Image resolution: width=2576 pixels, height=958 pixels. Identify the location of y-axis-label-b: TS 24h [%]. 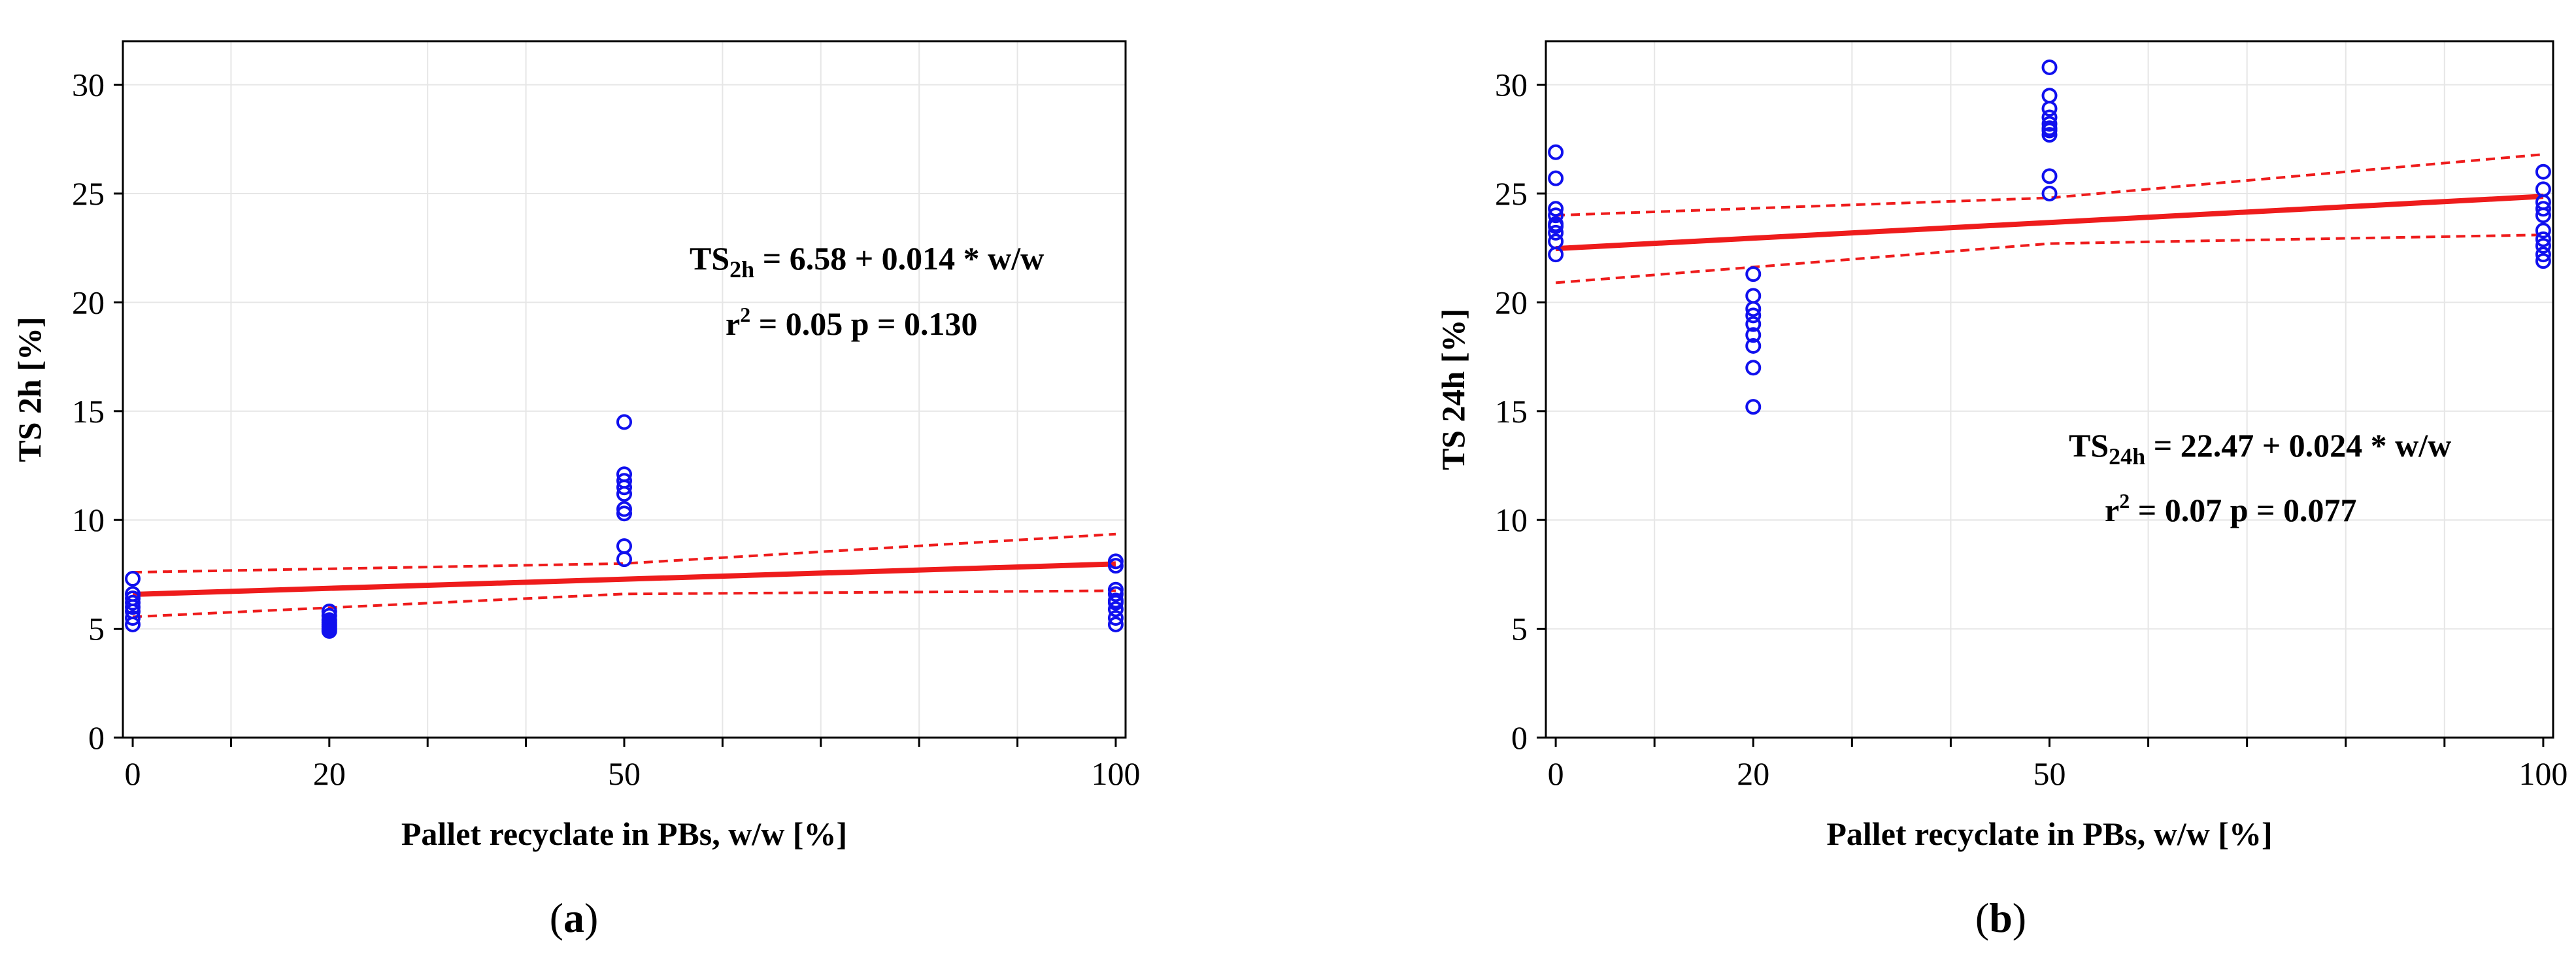
(1453, 390).